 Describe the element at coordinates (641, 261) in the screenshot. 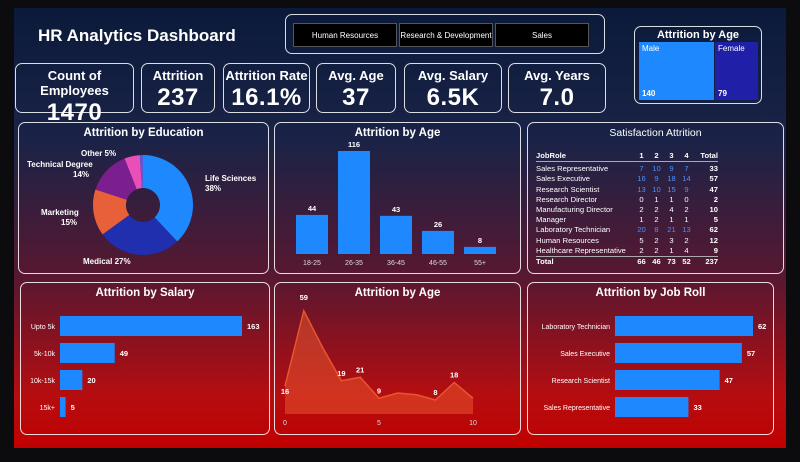

I see `total-cell: 66` at that location.